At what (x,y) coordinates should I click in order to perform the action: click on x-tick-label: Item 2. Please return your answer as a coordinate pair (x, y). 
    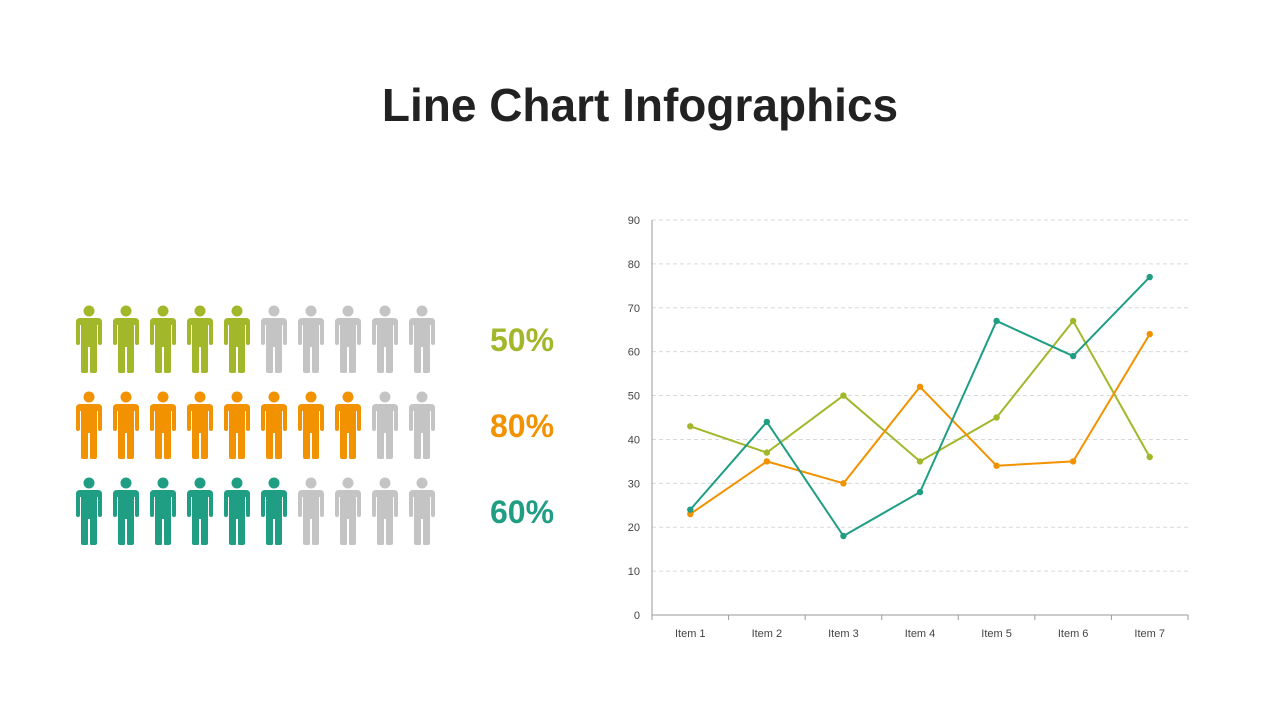
    Looking at the image, I should click on (767, 634).